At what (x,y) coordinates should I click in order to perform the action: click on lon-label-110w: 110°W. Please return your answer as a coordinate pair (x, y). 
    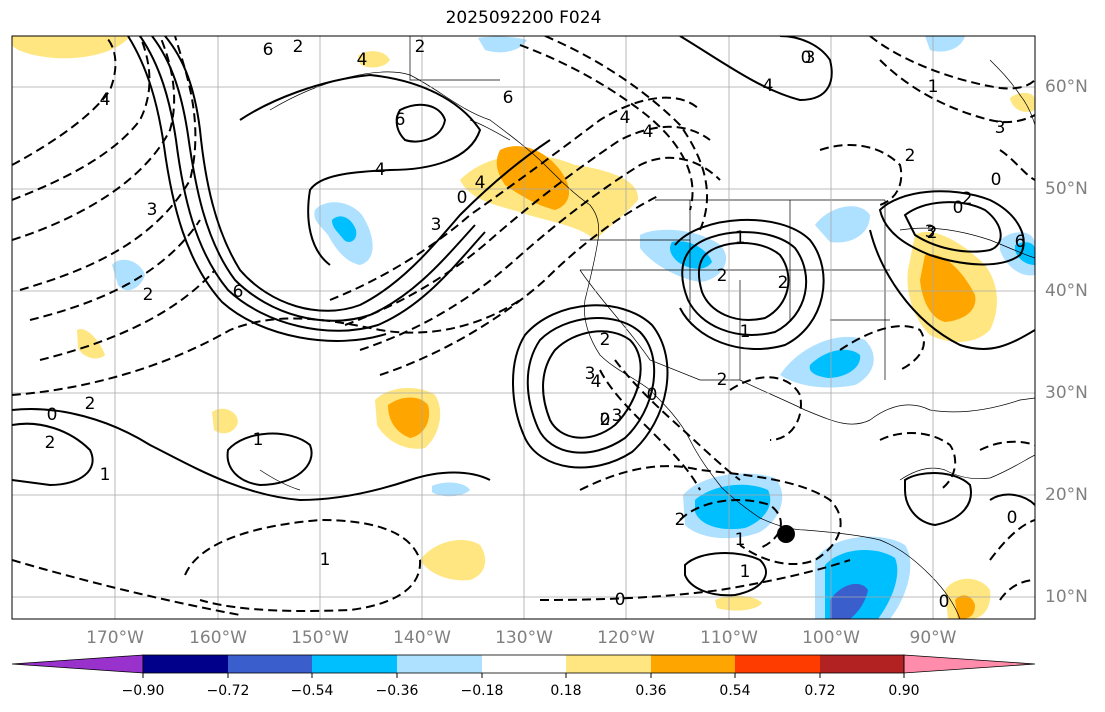
    Looking at the image, I should click on (729, 638).